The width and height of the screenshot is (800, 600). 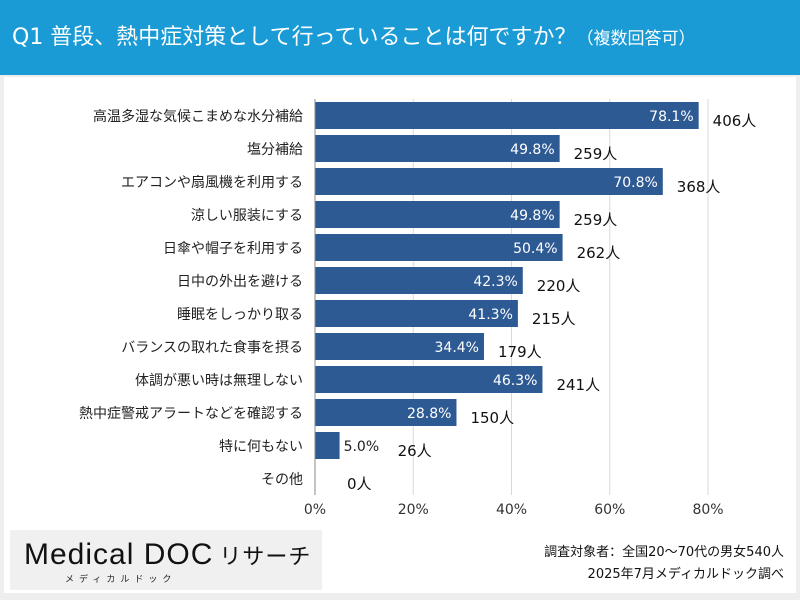 I want to click on medical-doc-logo: Medical DOC リサーチ メディカルドック, so click(x=166, y=560).